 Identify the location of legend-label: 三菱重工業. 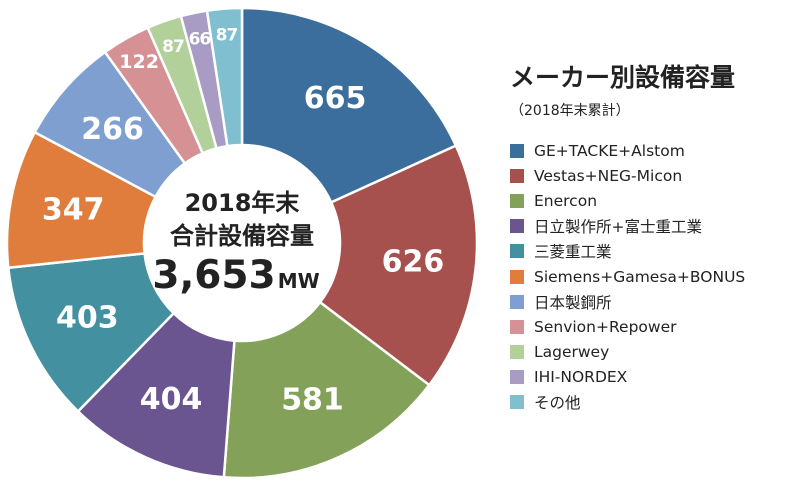
(573, 252).